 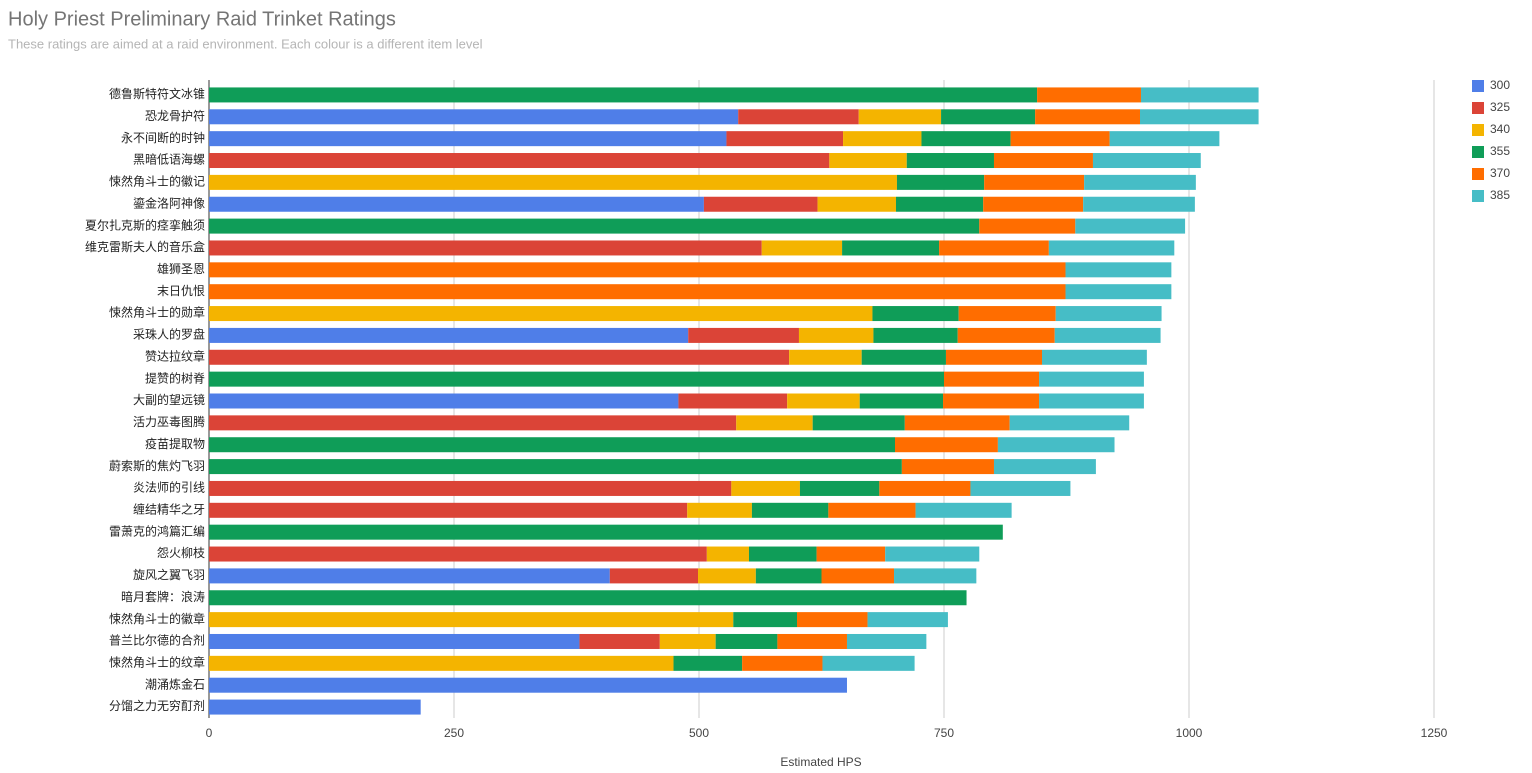 I want to click on x-tick-label: 1250, so click(x=1434, y=733).